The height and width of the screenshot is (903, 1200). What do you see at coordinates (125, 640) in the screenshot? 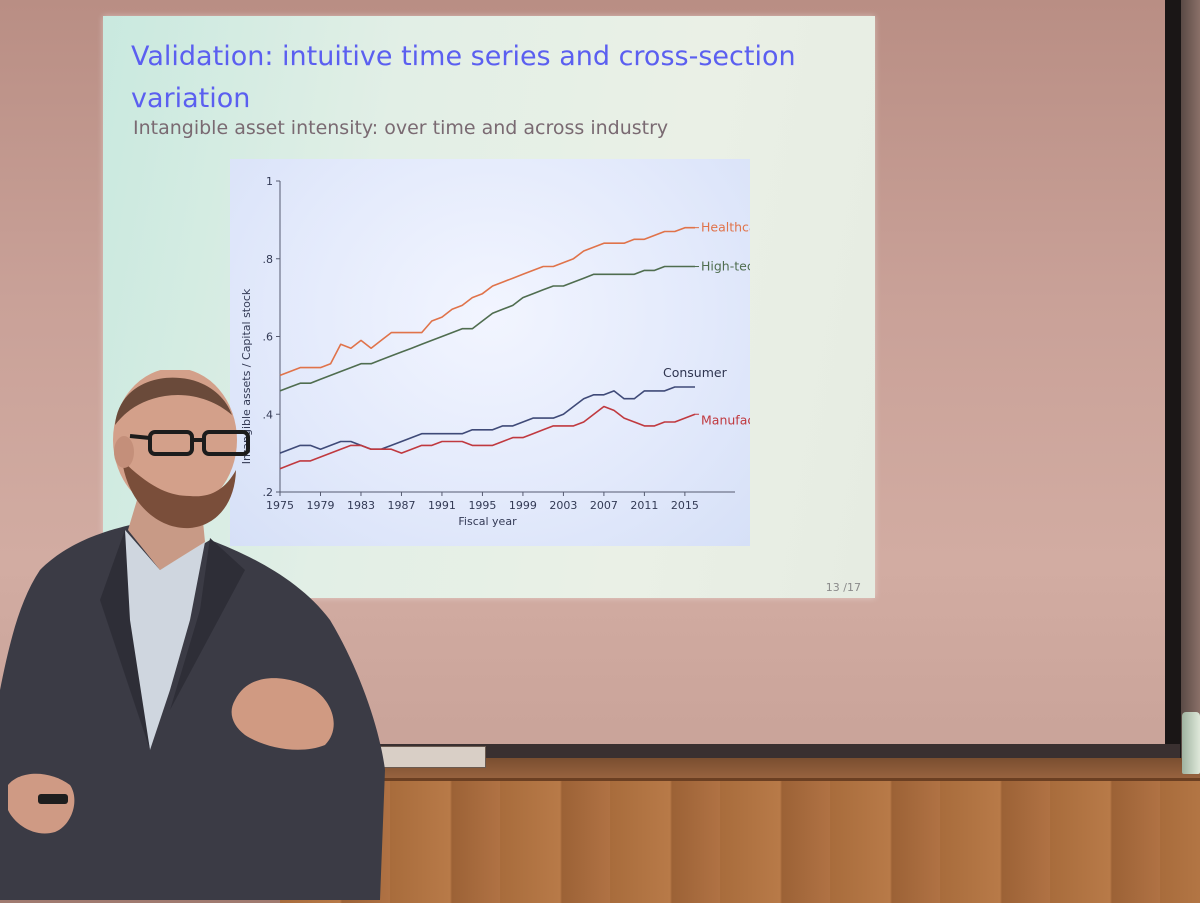
I see `lapel-left` at bounding box center [125, 640].